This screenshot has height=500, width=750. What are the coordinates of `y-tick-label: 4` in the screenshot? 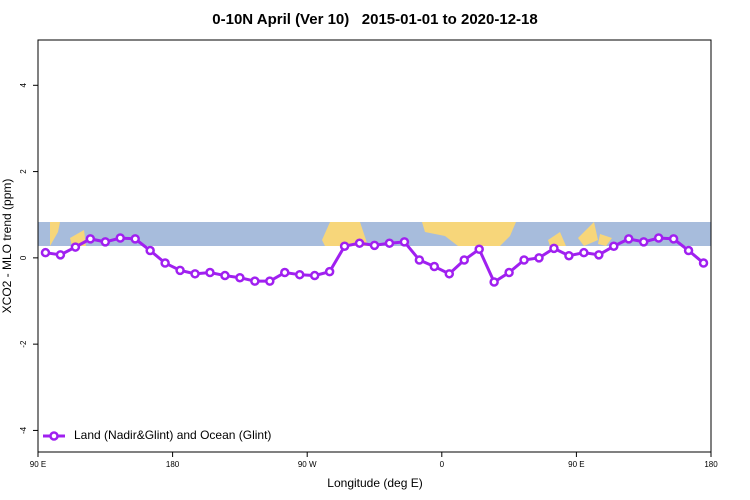 It's located at (23, 85).